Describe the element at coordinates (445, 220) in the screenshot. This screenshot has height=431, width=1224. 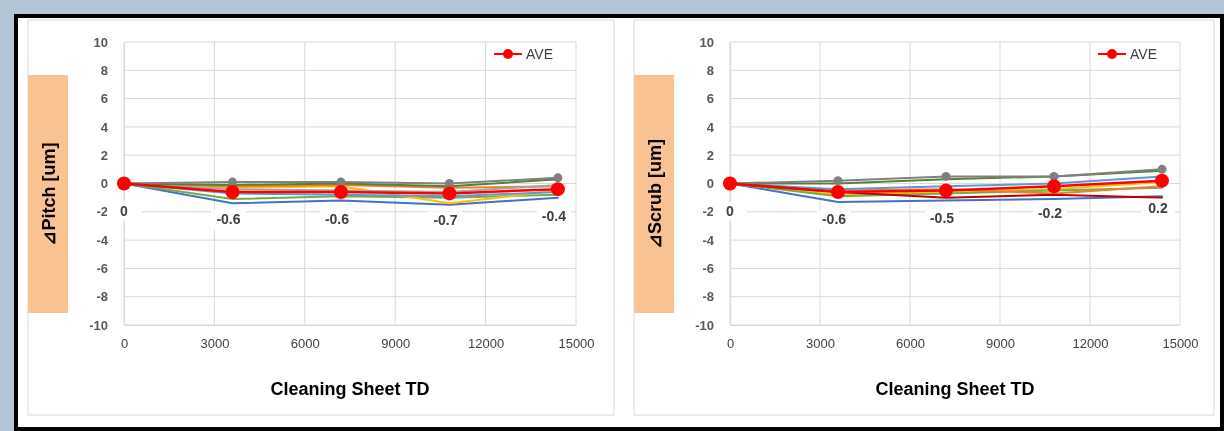
I see `data-label: -0.7` at that location.